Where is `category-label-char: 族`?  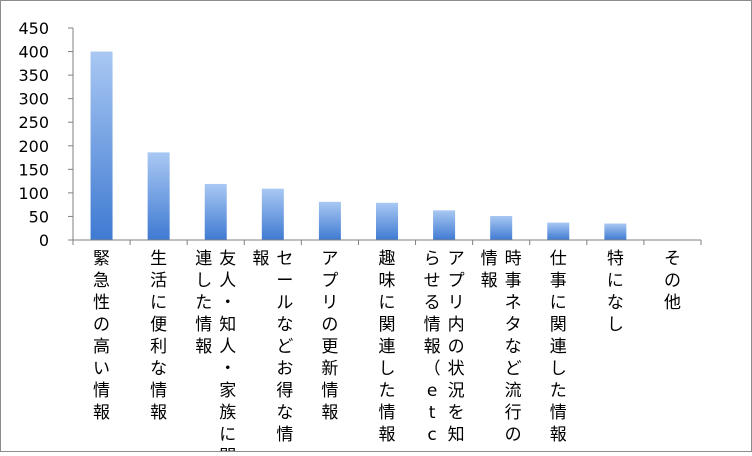 category-label-char: 族 is located at coordinates (227, 413).